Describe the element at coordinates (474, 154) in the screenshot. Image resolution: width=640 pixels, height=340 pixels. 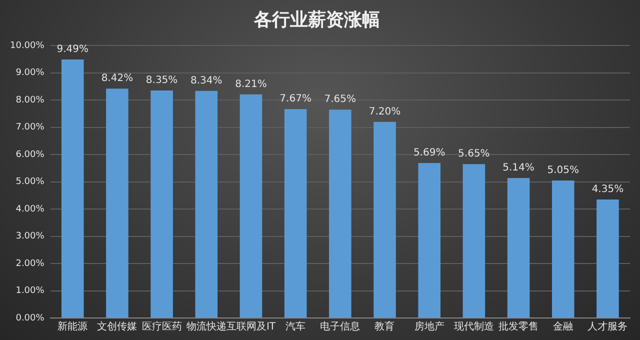
I see `data-label: 5.65%` at that location.